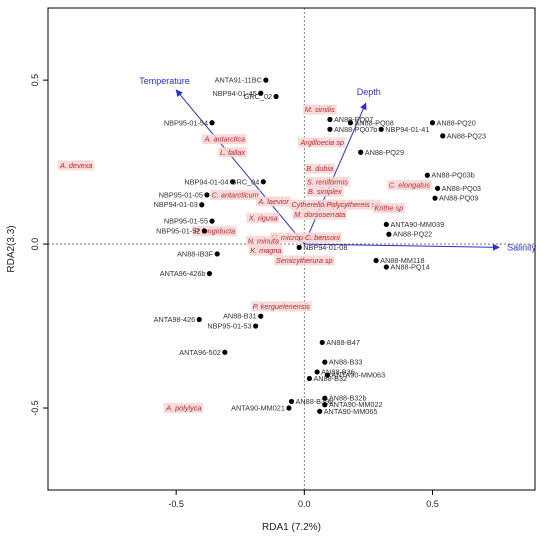  I want to click on species-label-group: C. elongatus, so click(409, 185).